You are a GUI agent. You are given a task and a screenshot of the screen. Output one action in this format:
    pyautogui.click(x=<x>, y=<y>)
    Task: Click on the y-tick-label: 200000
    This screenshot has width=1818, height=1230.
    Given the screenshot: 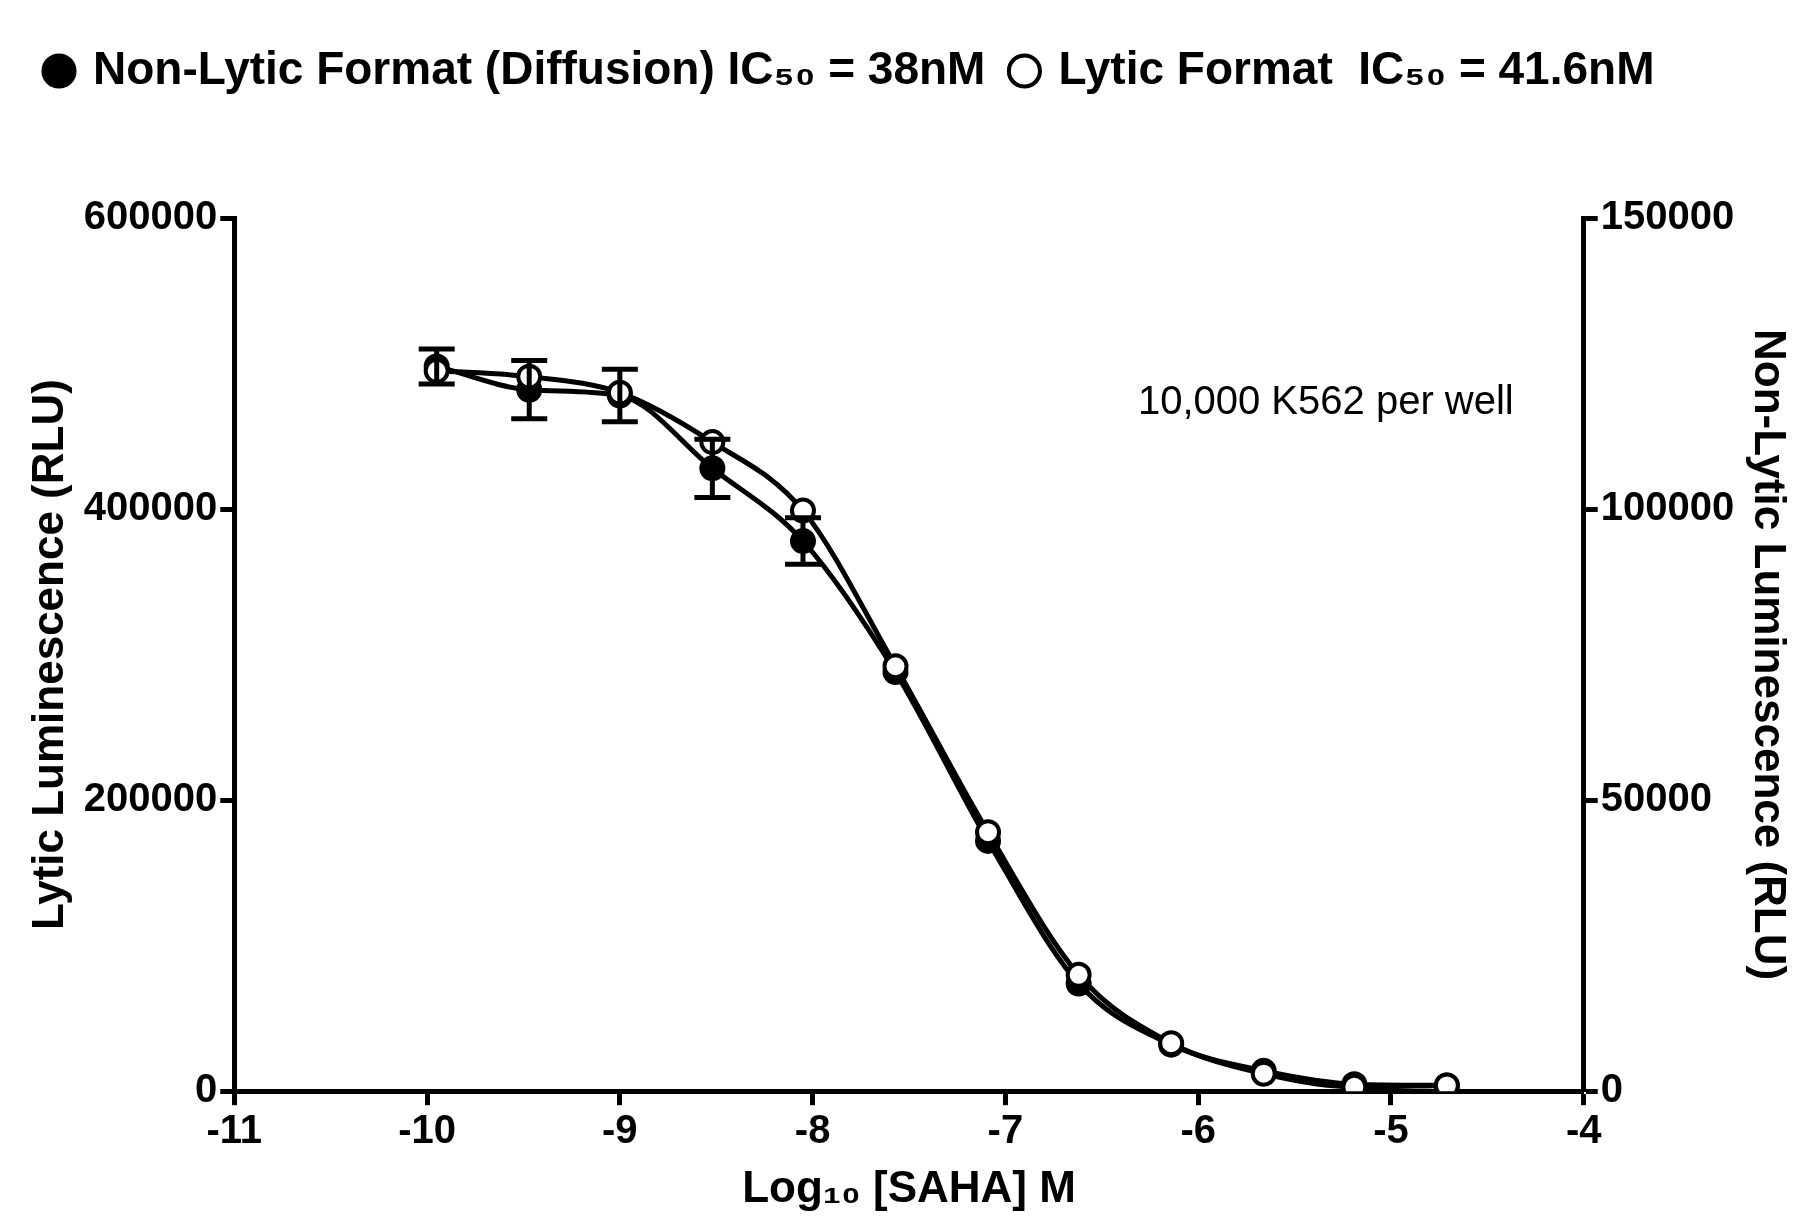 What is the action you would take?
    pyautogui.click(x=150, y=797)
    